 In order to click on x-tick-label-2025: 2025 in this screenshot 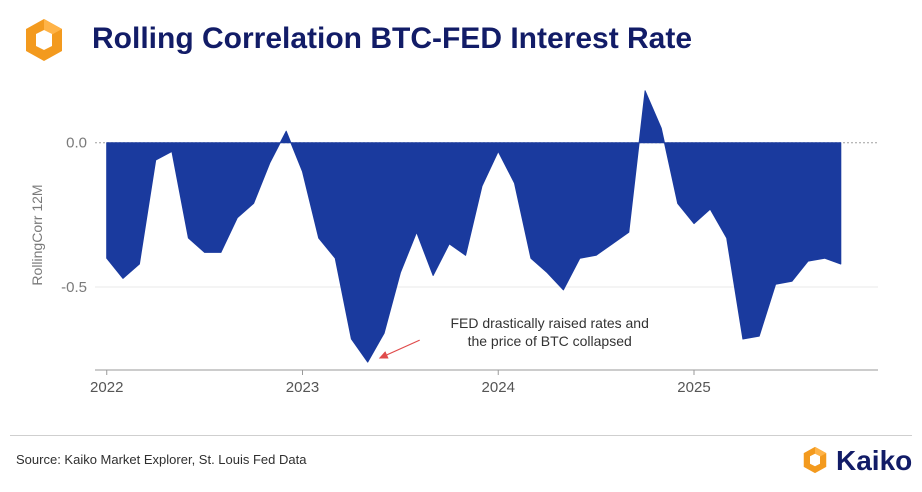, I will do `click(693, 387)`.